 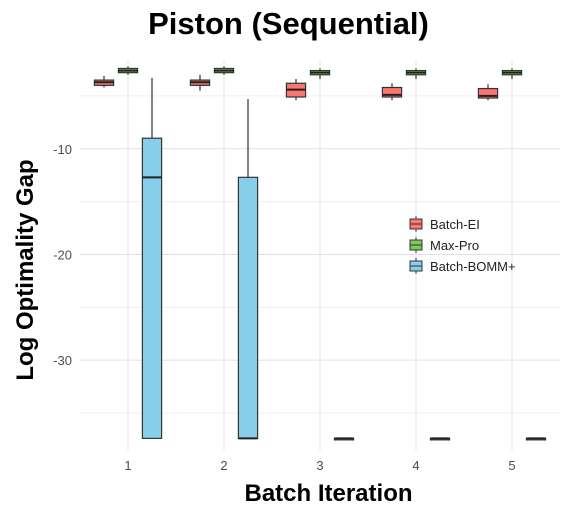 I want to click on x-tick-label: 1, so click(x=127, y=465).